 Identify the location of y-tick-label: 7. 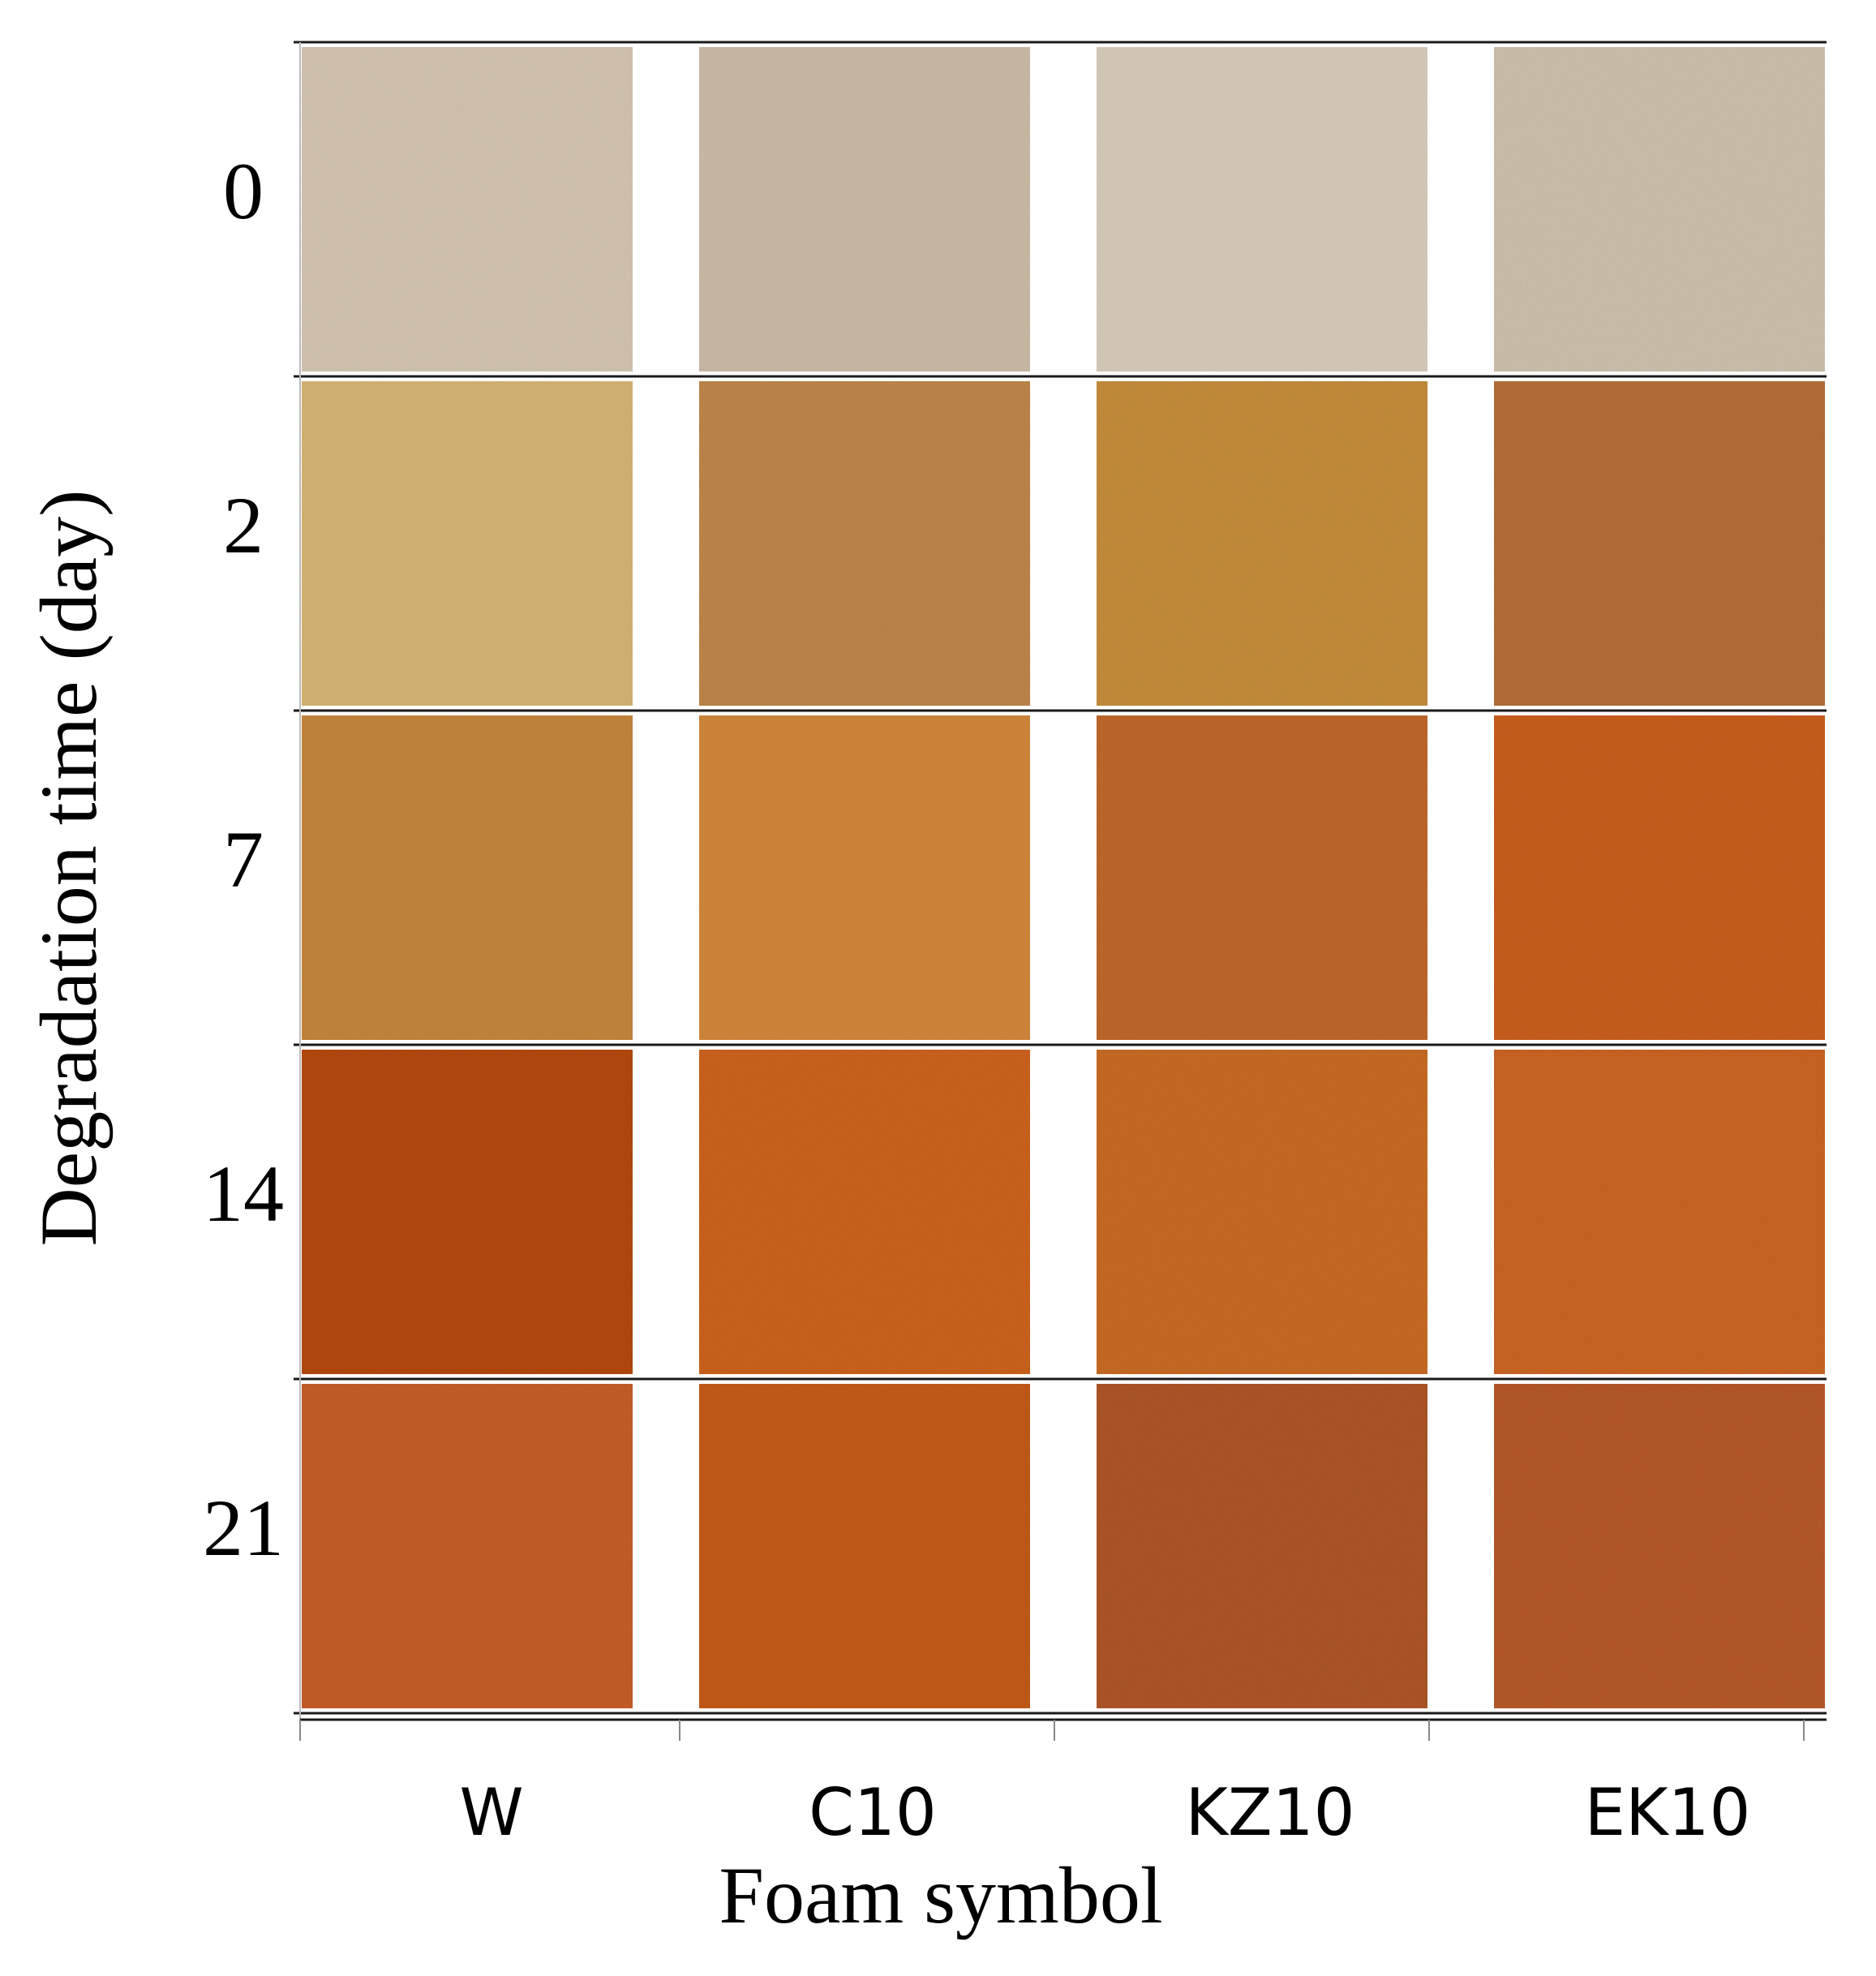
(243, 859).